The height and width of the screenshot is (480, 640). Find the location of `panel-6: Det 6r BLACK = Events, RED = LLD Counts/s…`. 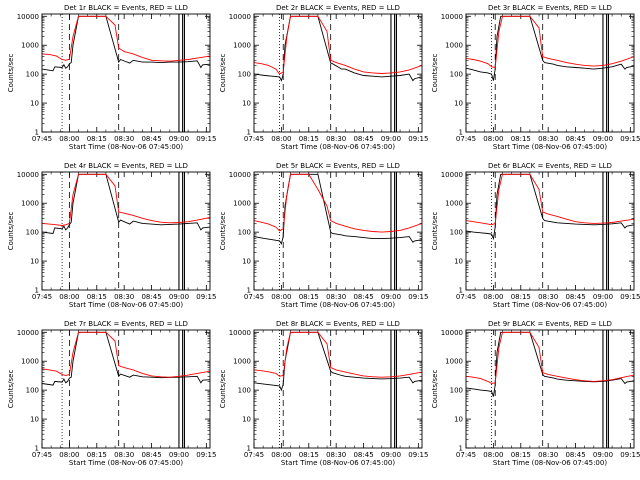

panel-6: Det 6r BLACK = Events, RED = LLD Counts/s… is located at coordinates (535, 235).